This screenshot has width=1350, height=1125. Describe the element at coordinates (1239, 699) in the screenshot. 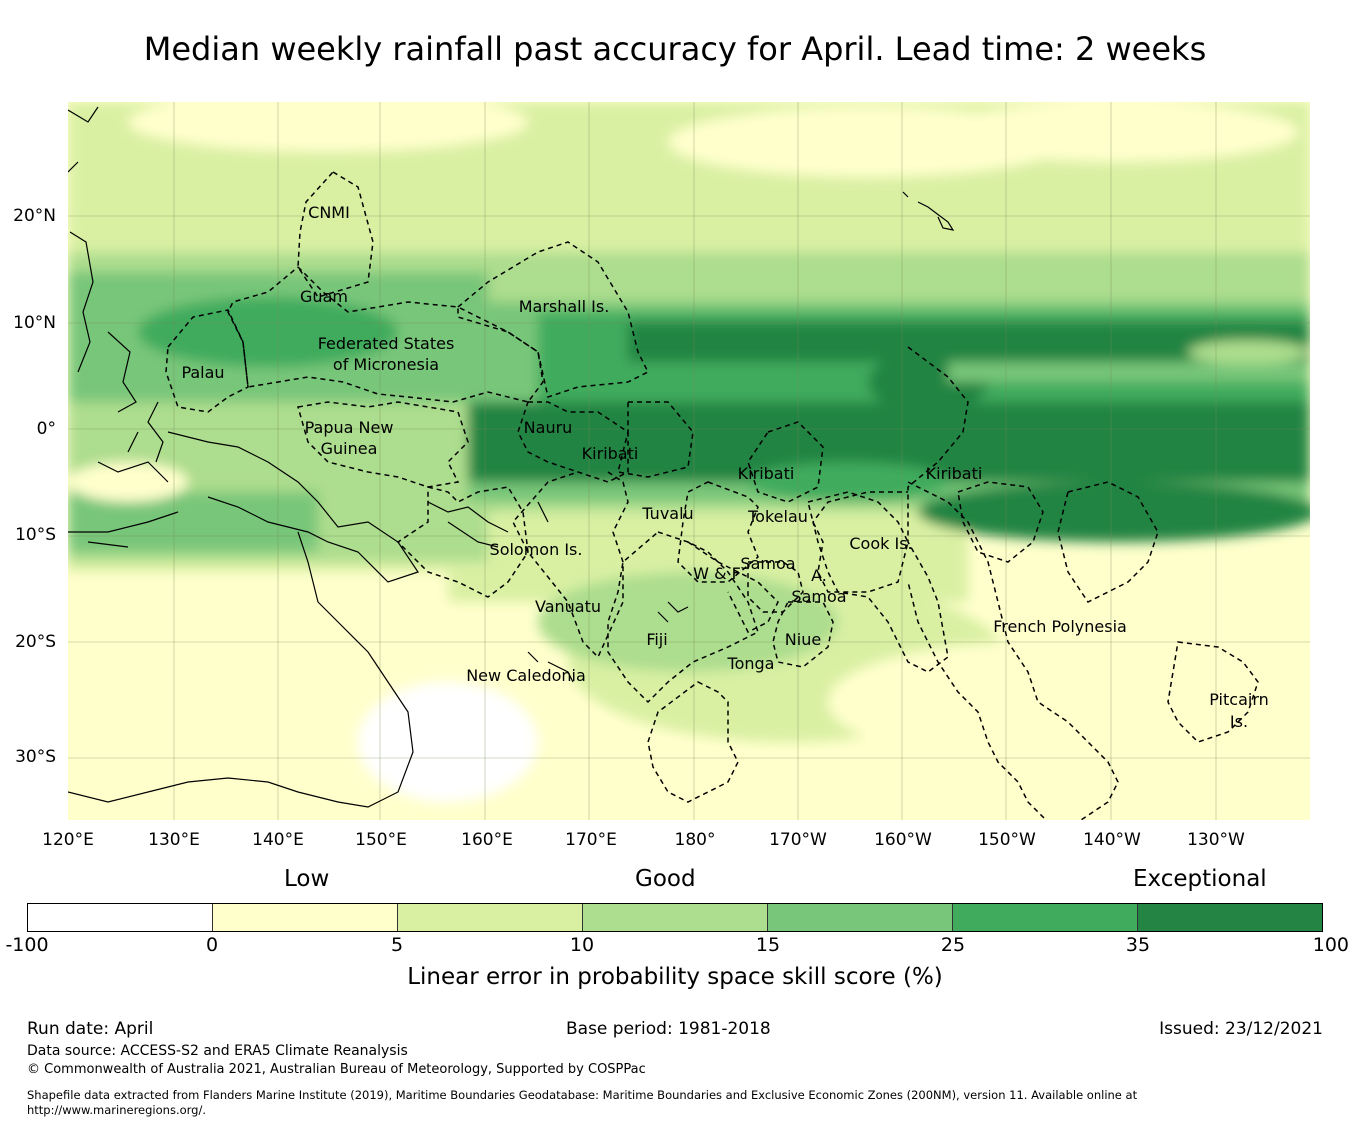

I see `label-pitcairn-1: Pitcairn` at that location.